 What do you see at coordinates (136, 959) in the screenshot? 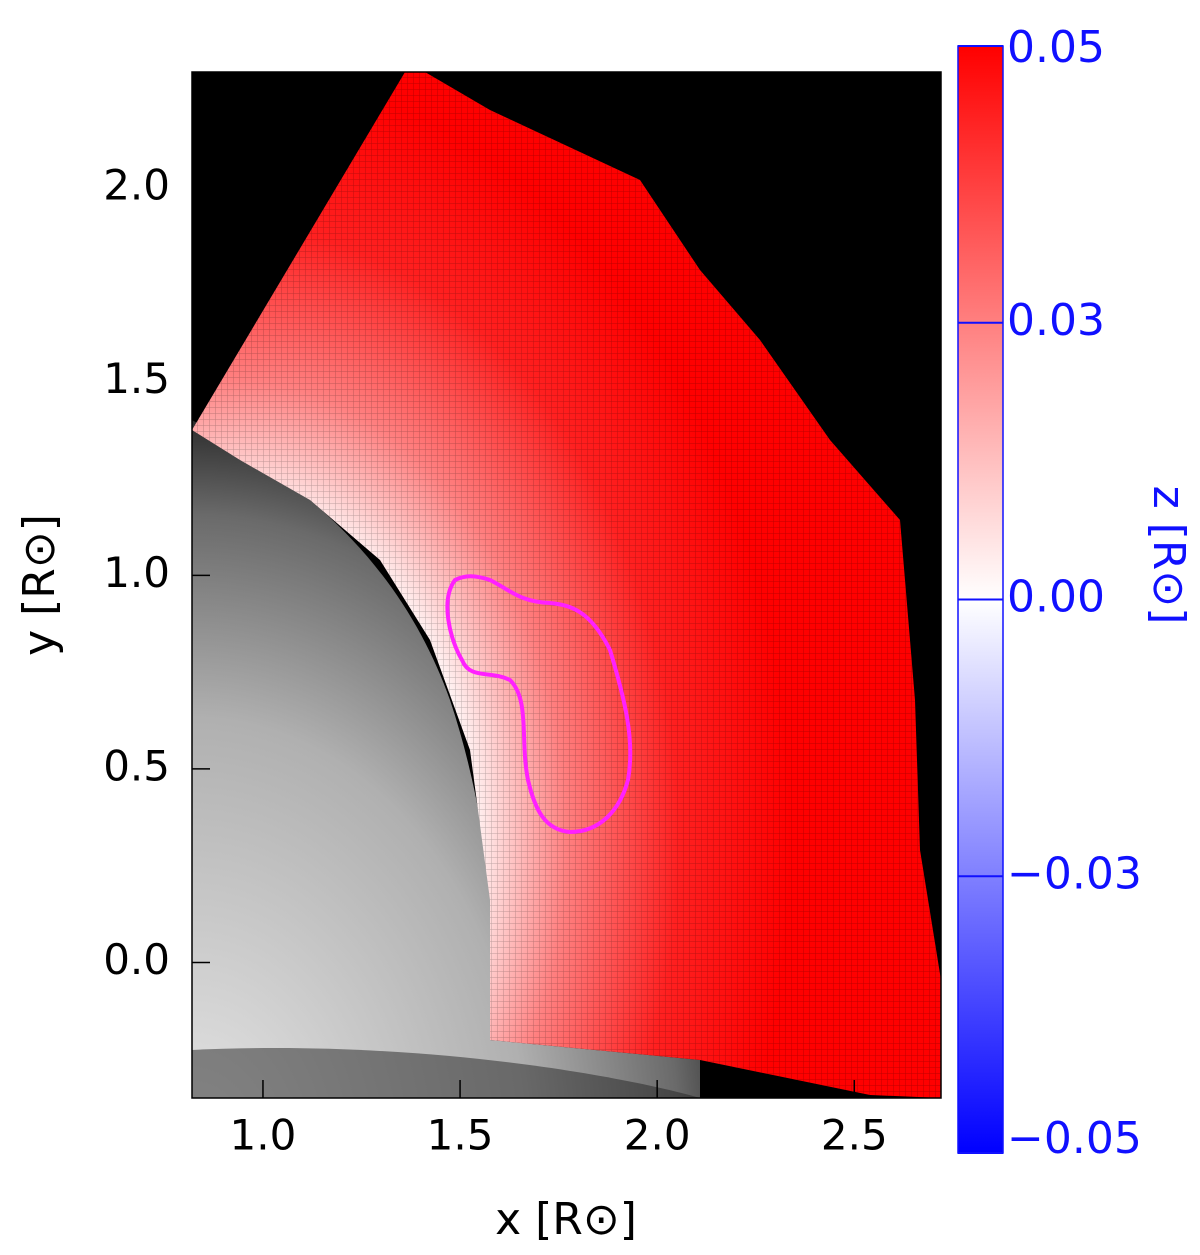
I see `y-tick-label: 0.0` at bounding box center [136, 959].